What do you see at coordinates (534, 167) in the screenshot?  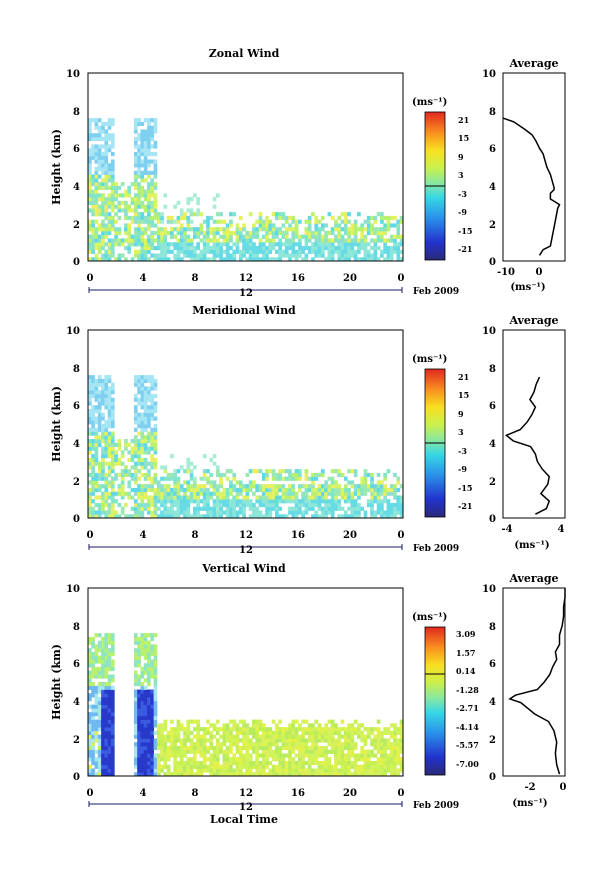 I see `average-frame` at bounding box center [534, 167].